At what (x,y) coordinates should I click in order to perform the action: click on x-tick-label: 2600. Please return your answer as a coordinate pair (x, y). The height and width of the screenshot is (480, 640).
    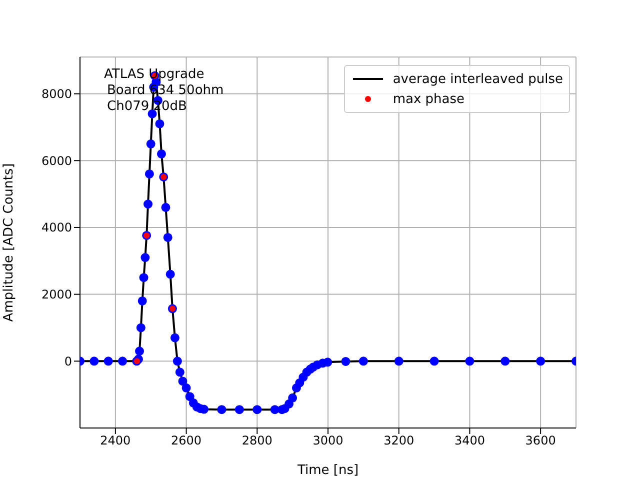
    Looking at the image, I should click on (186, 441).